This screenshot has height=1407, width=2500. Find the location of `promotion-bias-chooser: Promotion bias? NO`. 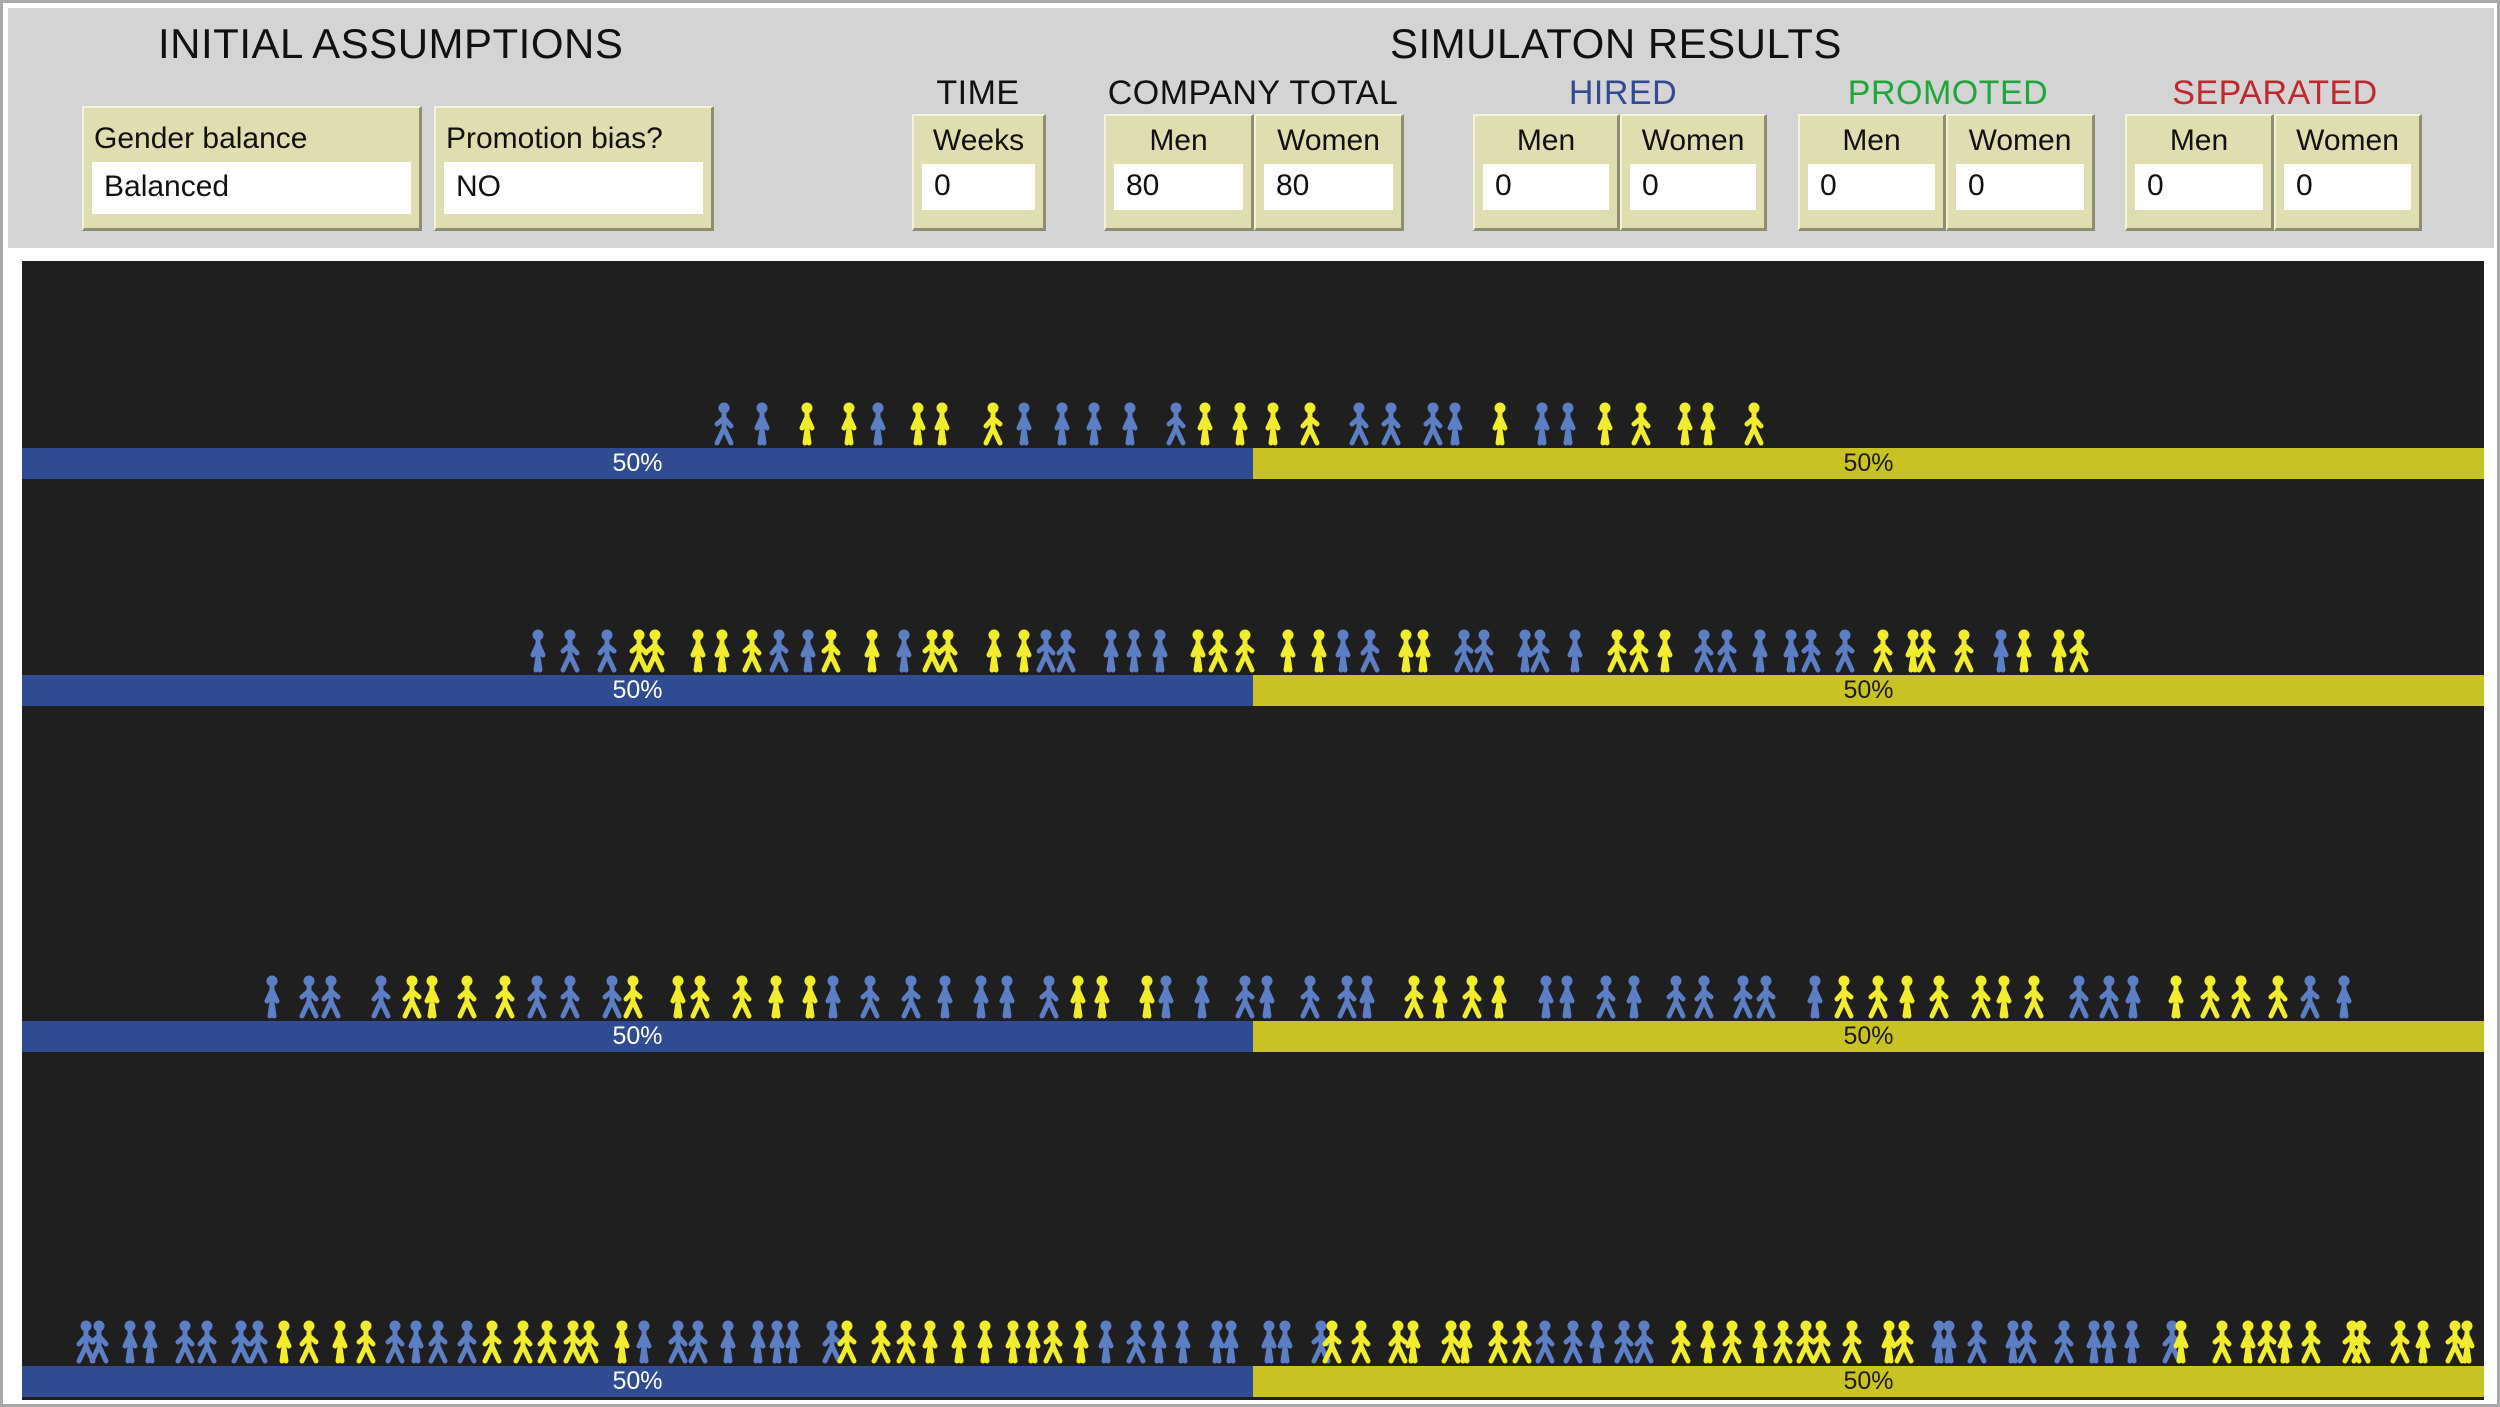

promotion-bias-chooser: Promotion bias? NO is located at coordinates (574, 168).